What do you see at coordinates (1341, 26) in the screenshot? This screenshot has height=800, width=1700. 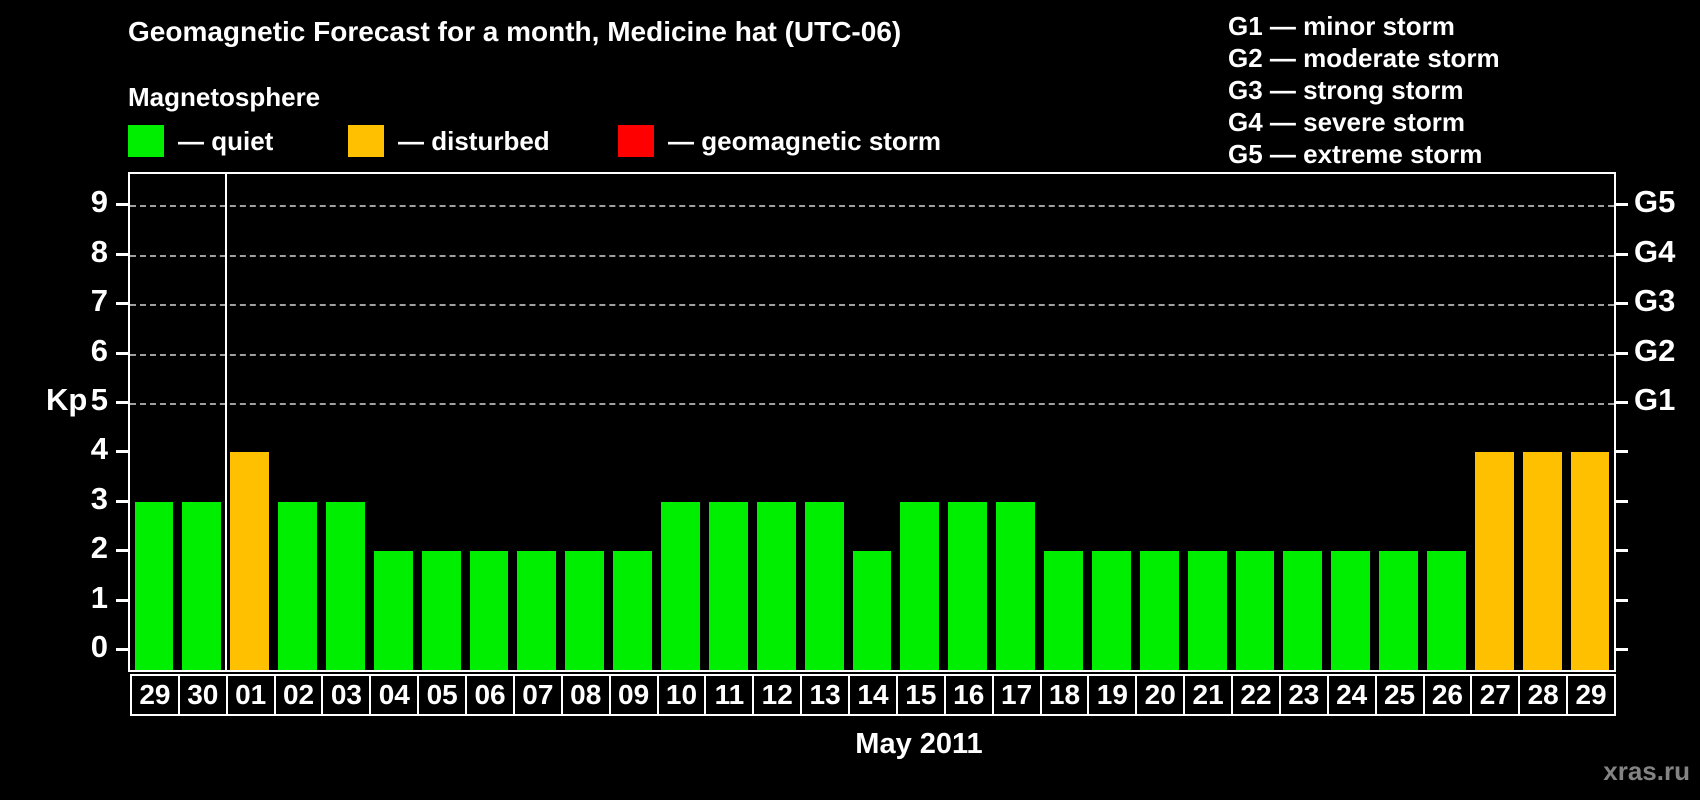 I see `g-scale-legend-line: G1 — minor storm` at bounding box center [1341, 26].